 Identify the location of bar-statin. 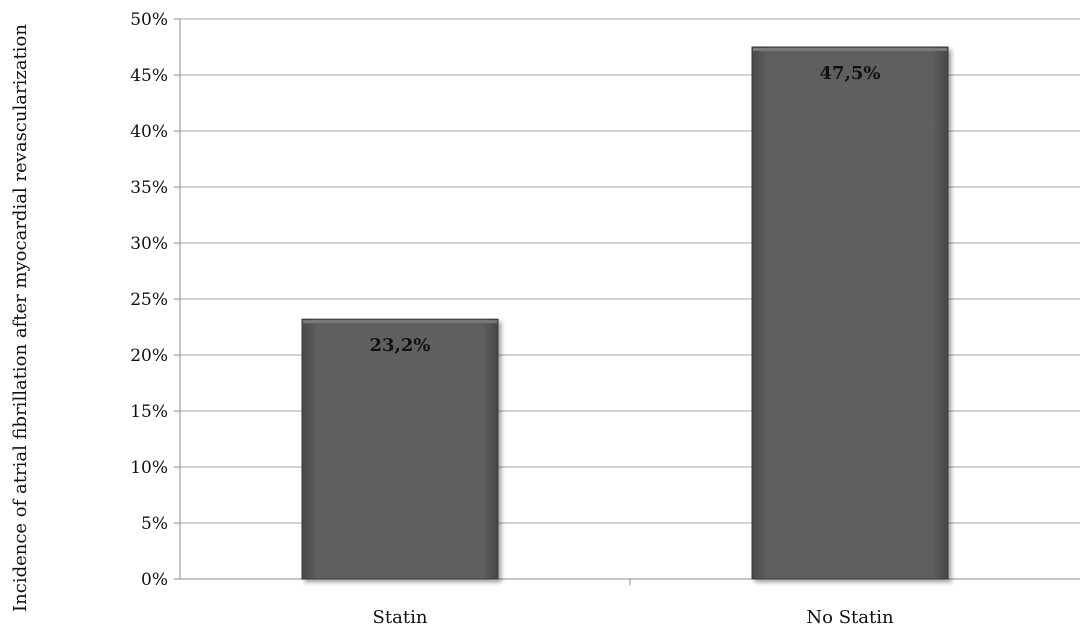
(400, 449).